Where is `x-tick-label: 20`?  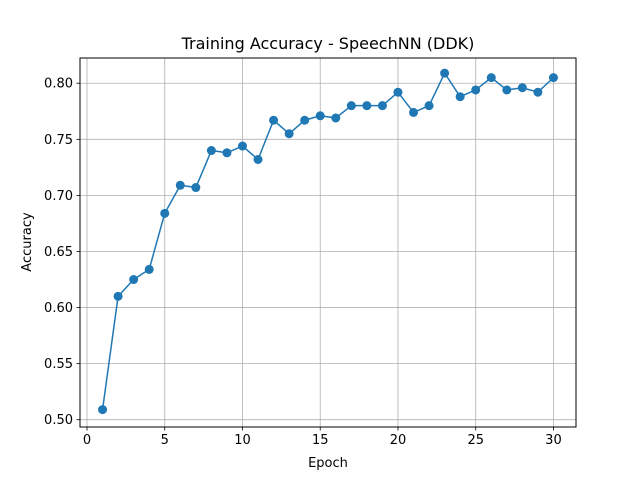 x-tick-label: 20 is located at coordinates (398, 440).